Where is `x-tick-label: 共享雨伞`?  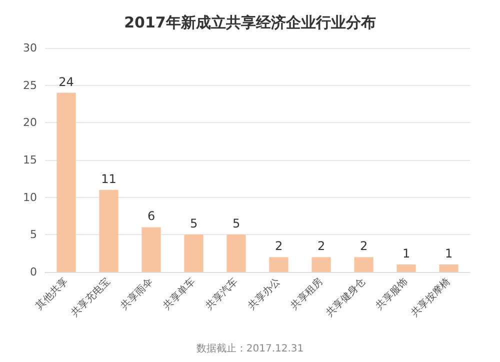 x-tick-label: 共享雨伞 is located at coordinates (137, 293).